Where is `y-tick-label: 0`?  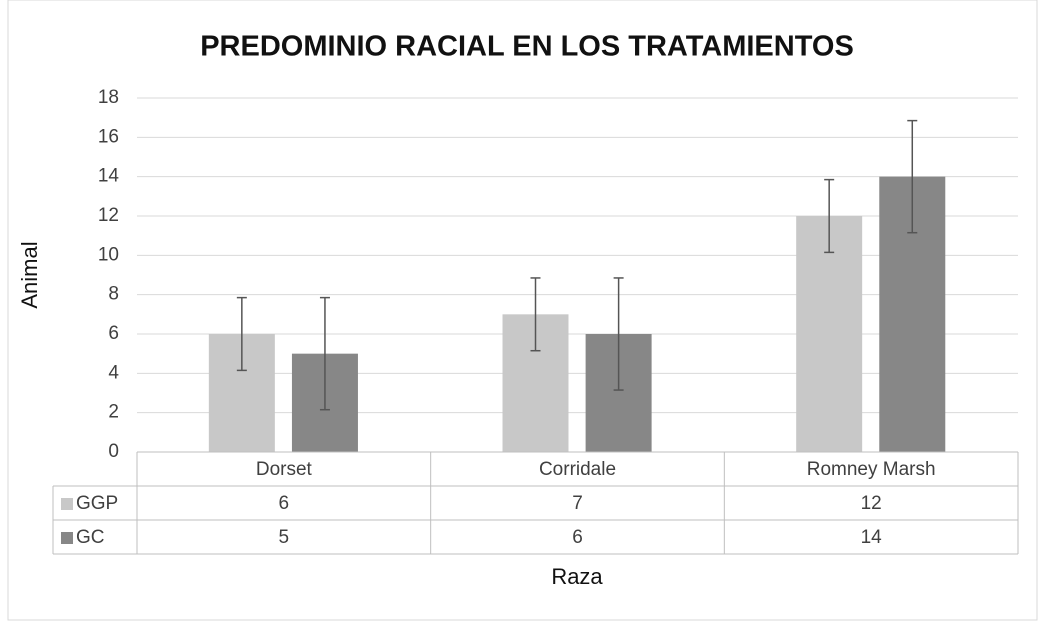 y-tick-label: 0 is located at coordinates (113, 451).